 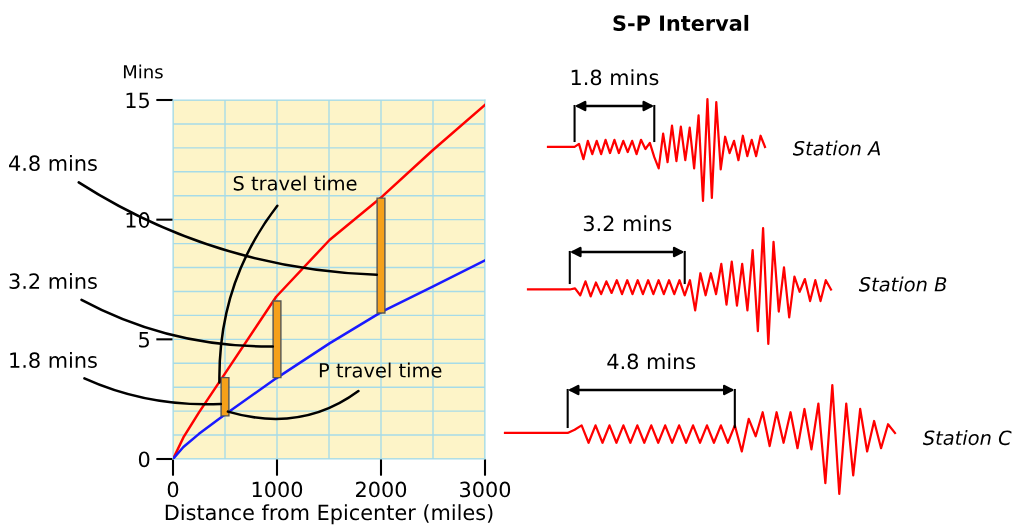 I want to click on series-label: S travel time, so click(x=295, y=183).